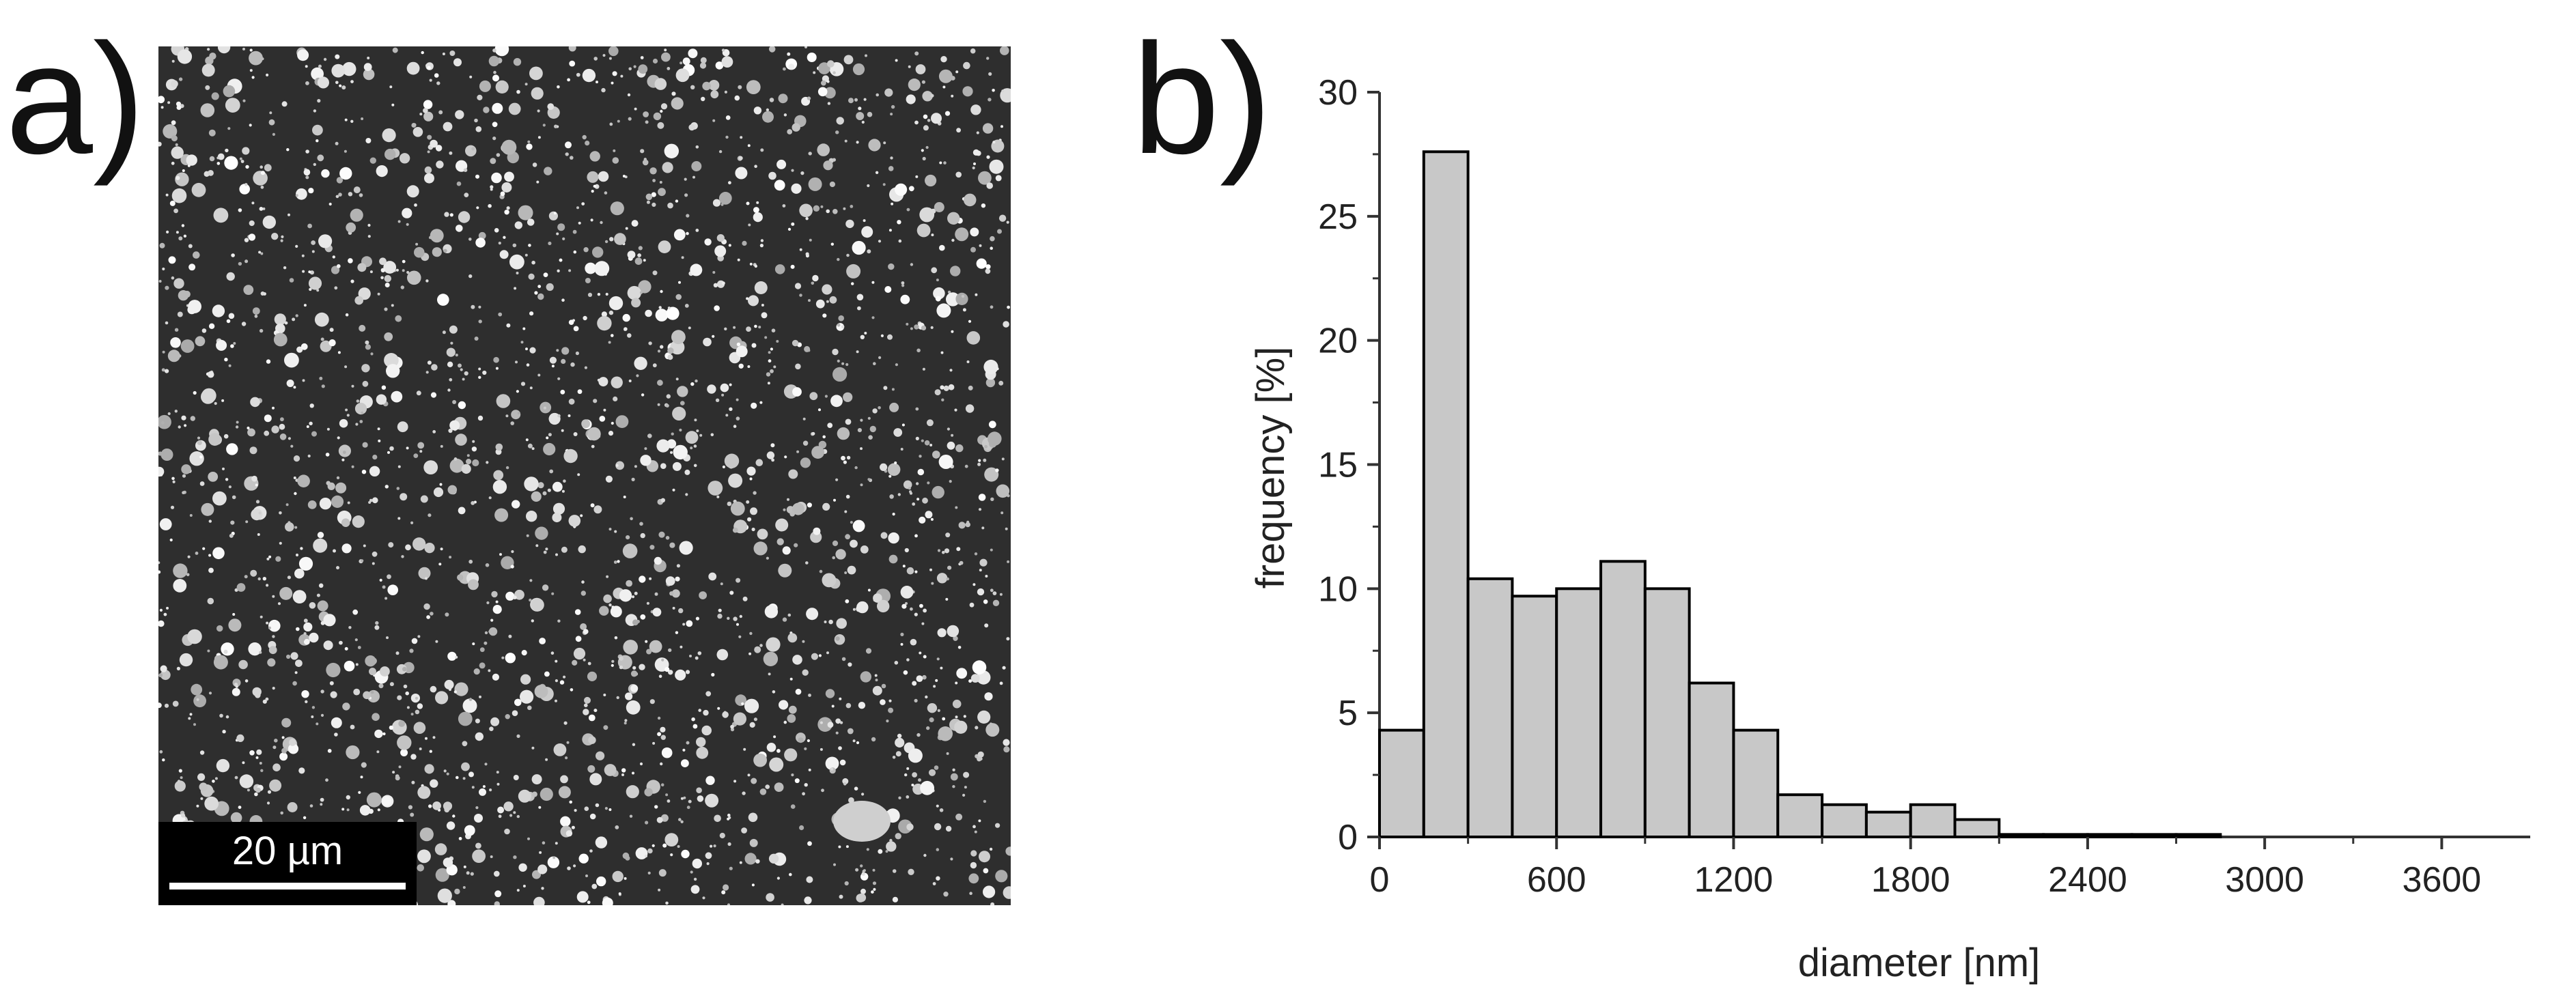 The image size is (2576, 996). What do you see at coordinates (1910, 880) in the screenshot?
I see `x-tick-label: 1800` at bounding box center [1910, 880].